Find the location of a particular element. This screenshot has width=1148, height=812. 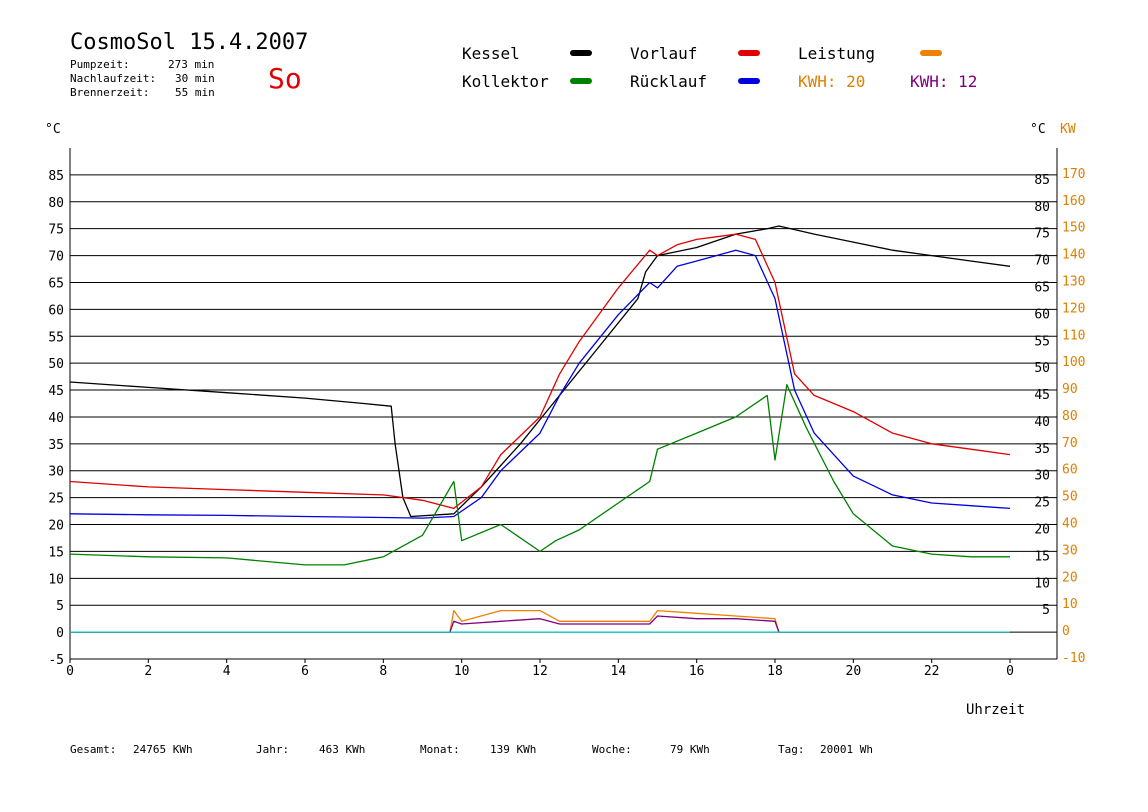

footer-woche-value: 79 KWh is located at coordinates (690, 749).